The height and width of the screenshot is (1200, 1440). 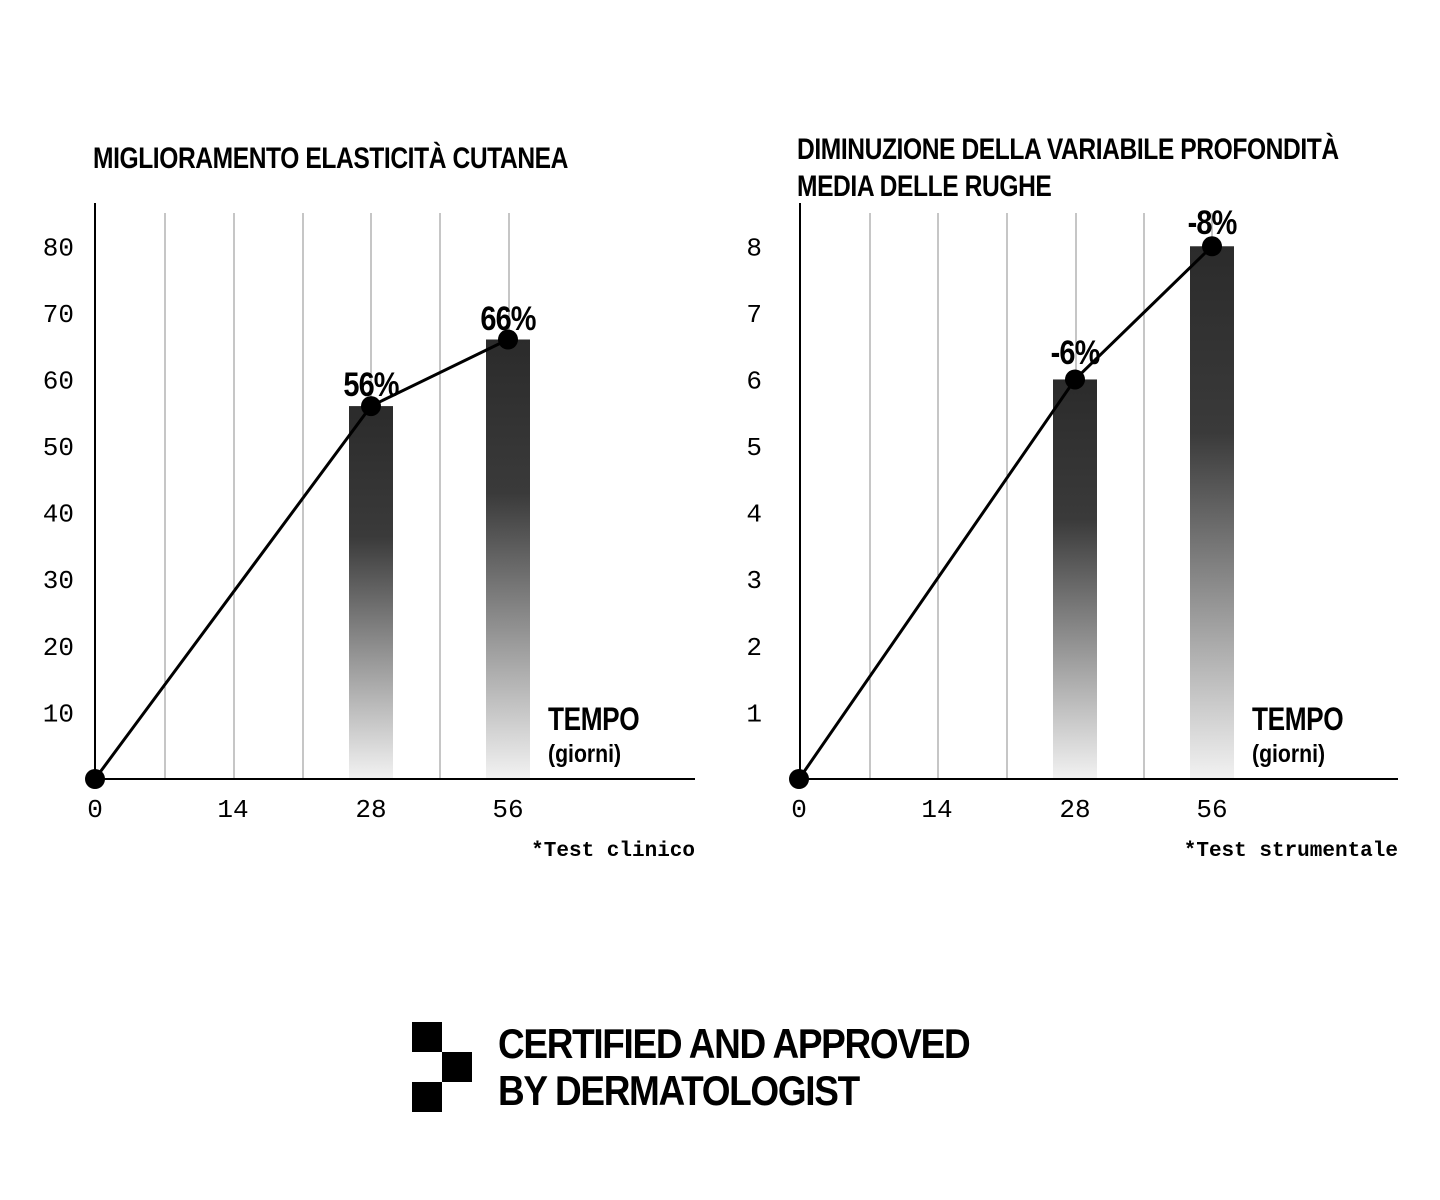 What do you see at coordinates (58, 648) in the screenshot?
I see `y-tick-label: 20` at bounding box center [58, 648].